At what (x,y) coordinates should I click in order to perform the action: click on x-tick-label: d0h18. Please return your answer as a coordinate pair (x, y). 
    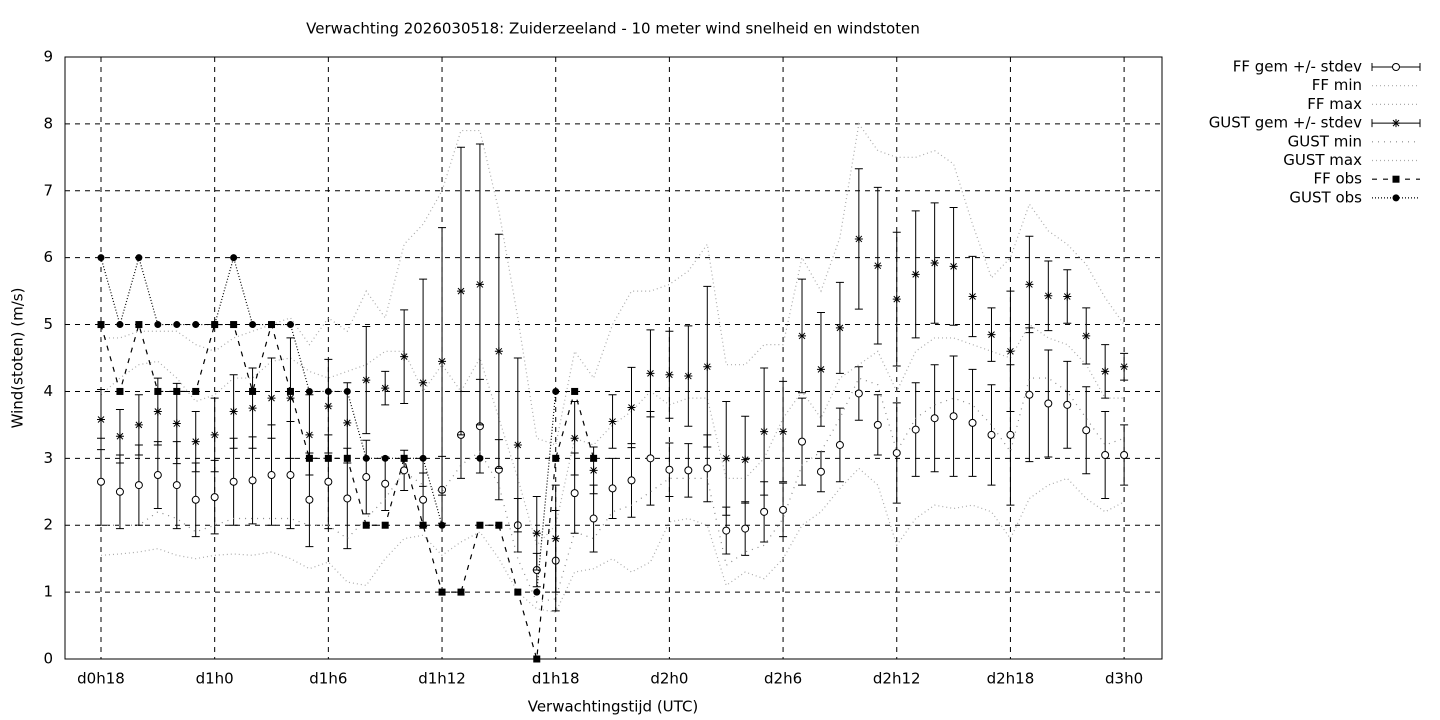
    Looking at the image, I should click on (101, 679).